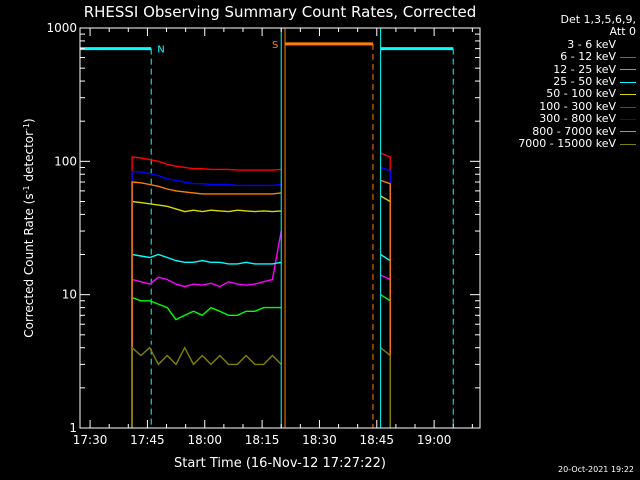  I want to click on legend-item: 300 - 800 keV, so click(560, 119).